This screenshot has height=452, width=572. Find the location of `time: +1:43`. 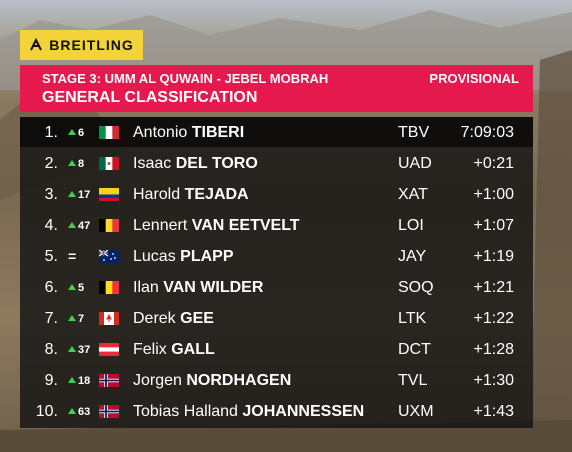

time: +1:43 is located at coordinates (493, 411).